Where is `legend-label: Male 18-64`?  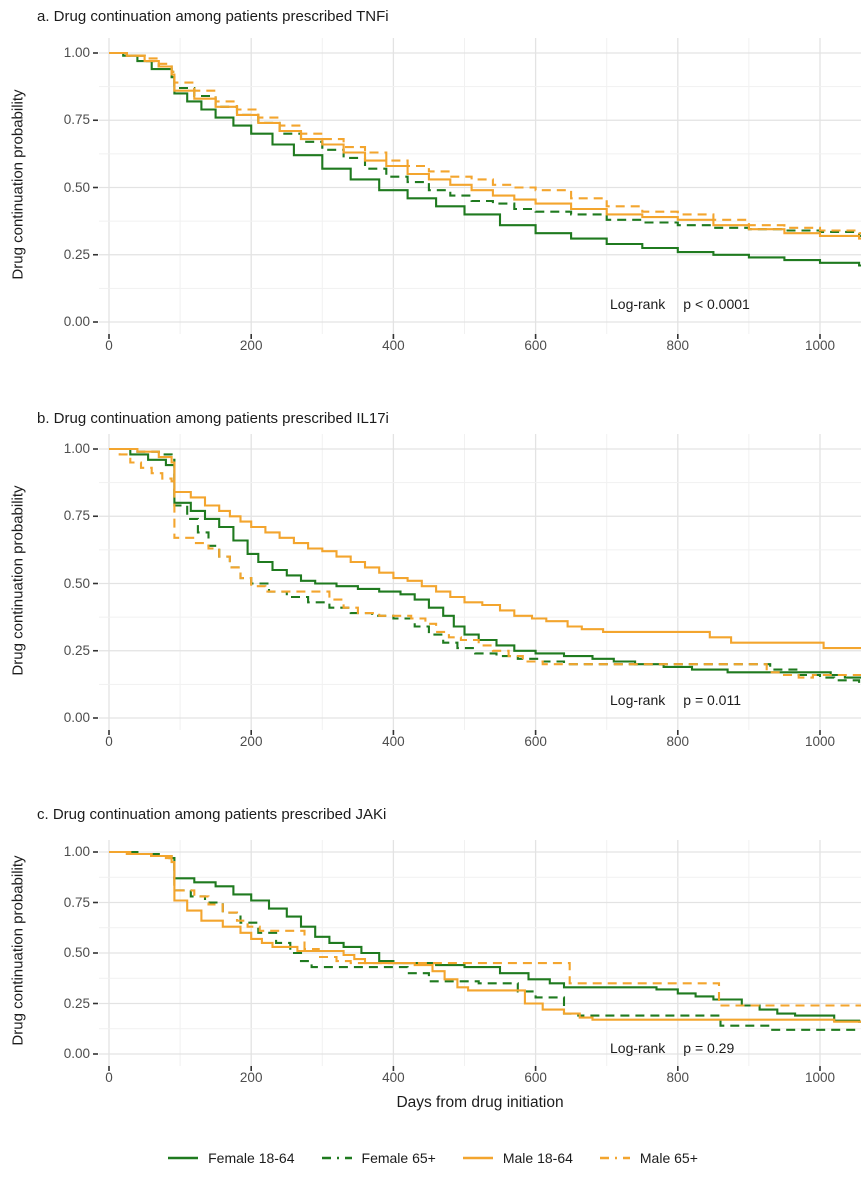
legend-label: Male 18-64 is located at coordinates (537, 1158).